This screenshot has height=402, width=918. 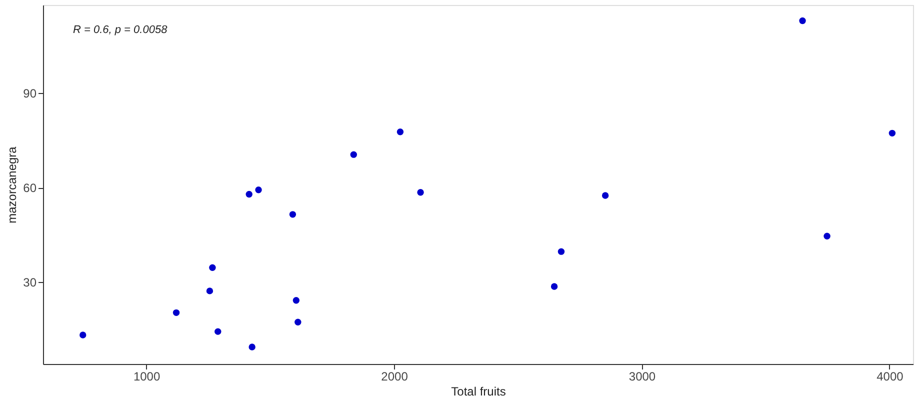 I want to click on x-tick-label: 3000, so click(x=642, y=377).